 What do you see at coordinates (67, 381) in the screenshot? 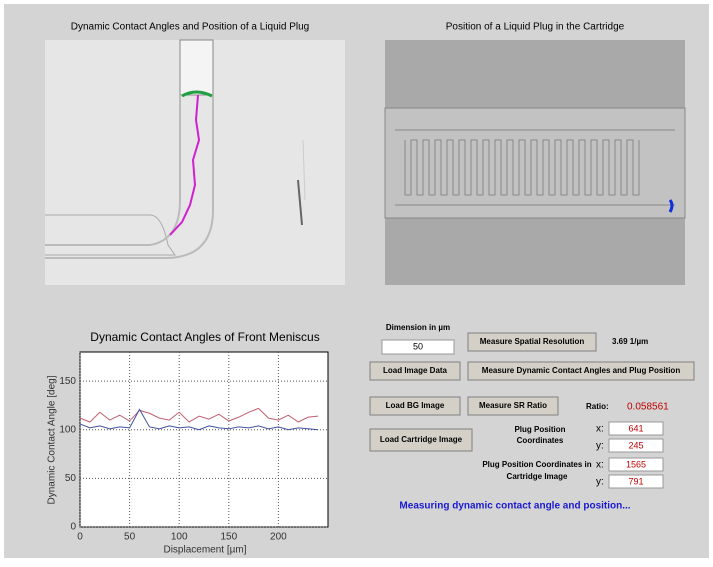
I see `y-tick-label: 150` at bounding box center [67, 381].